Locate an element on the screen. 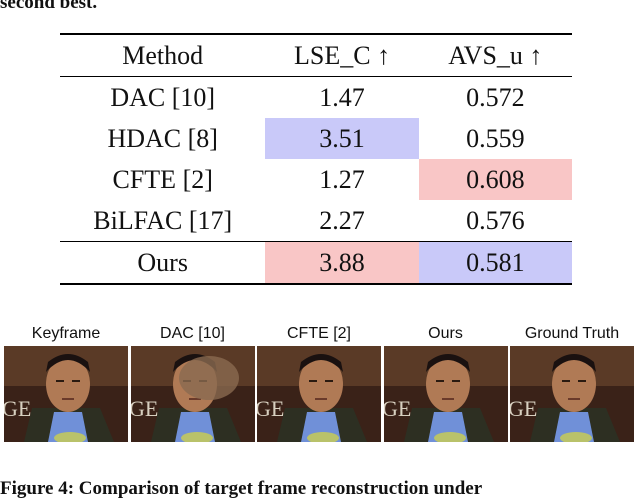  cell-avs-u: 0.608 is located at coordinates (495, 179).